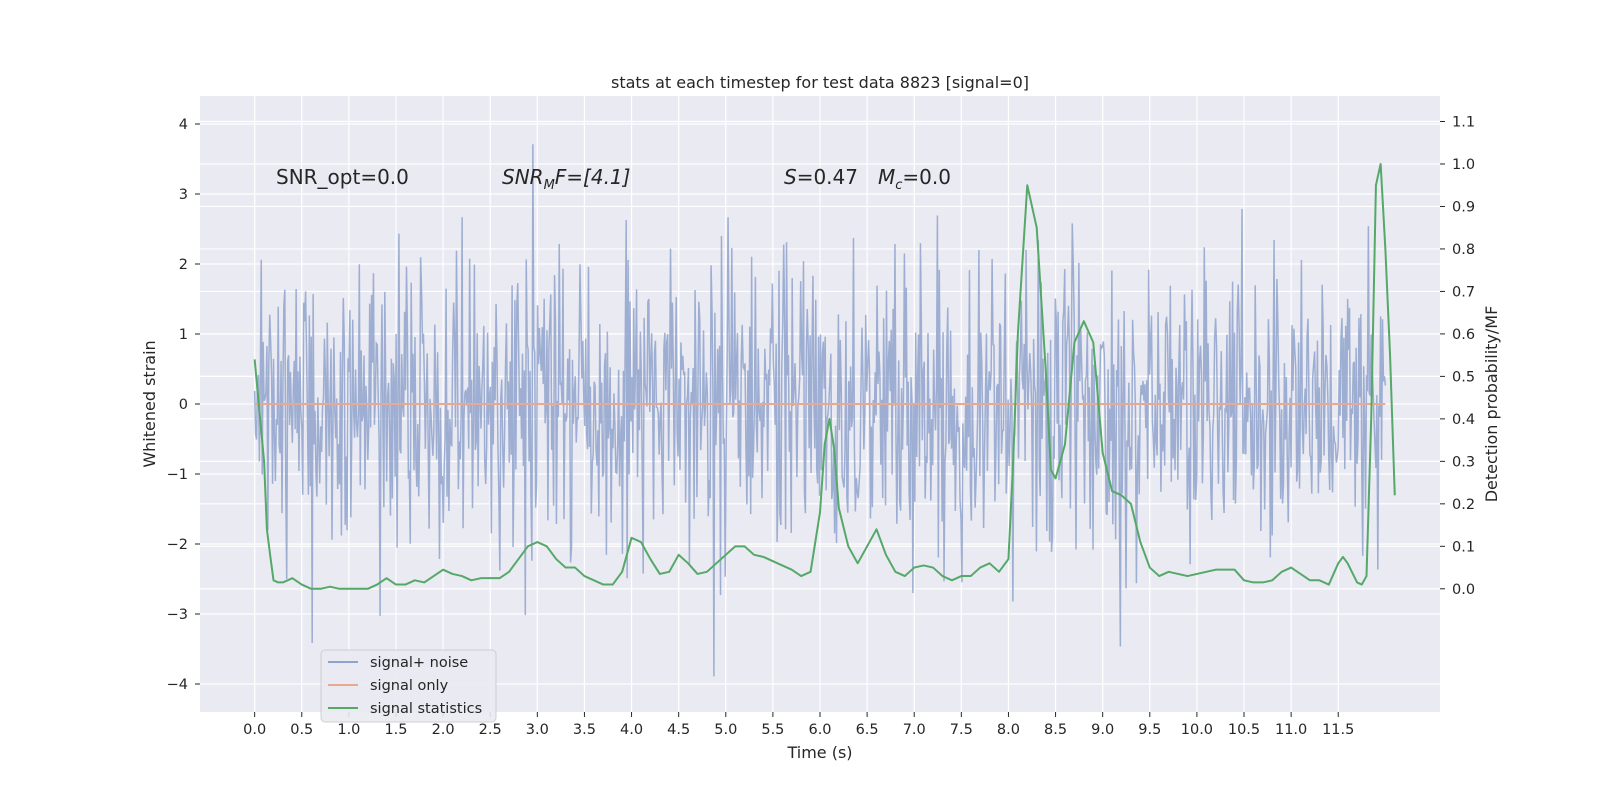  Describe the element at coordinates (1197, 730) in the screenshot. I see `x-tick-label: 10.0` at that location.